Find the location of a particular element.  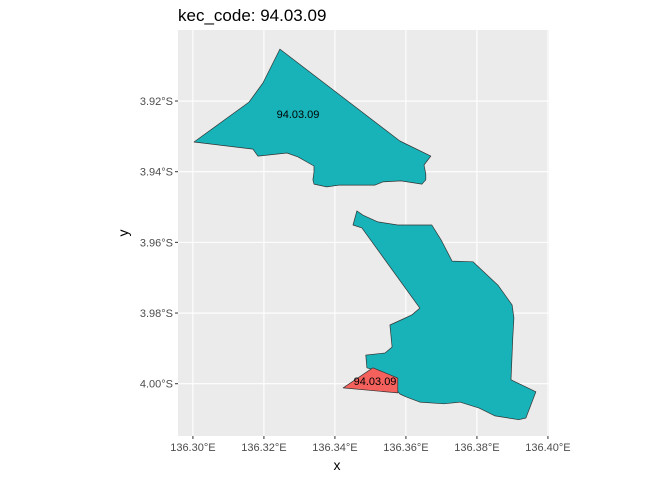

y-tick-label: 4.00°S is located at coordinates (156, 385).